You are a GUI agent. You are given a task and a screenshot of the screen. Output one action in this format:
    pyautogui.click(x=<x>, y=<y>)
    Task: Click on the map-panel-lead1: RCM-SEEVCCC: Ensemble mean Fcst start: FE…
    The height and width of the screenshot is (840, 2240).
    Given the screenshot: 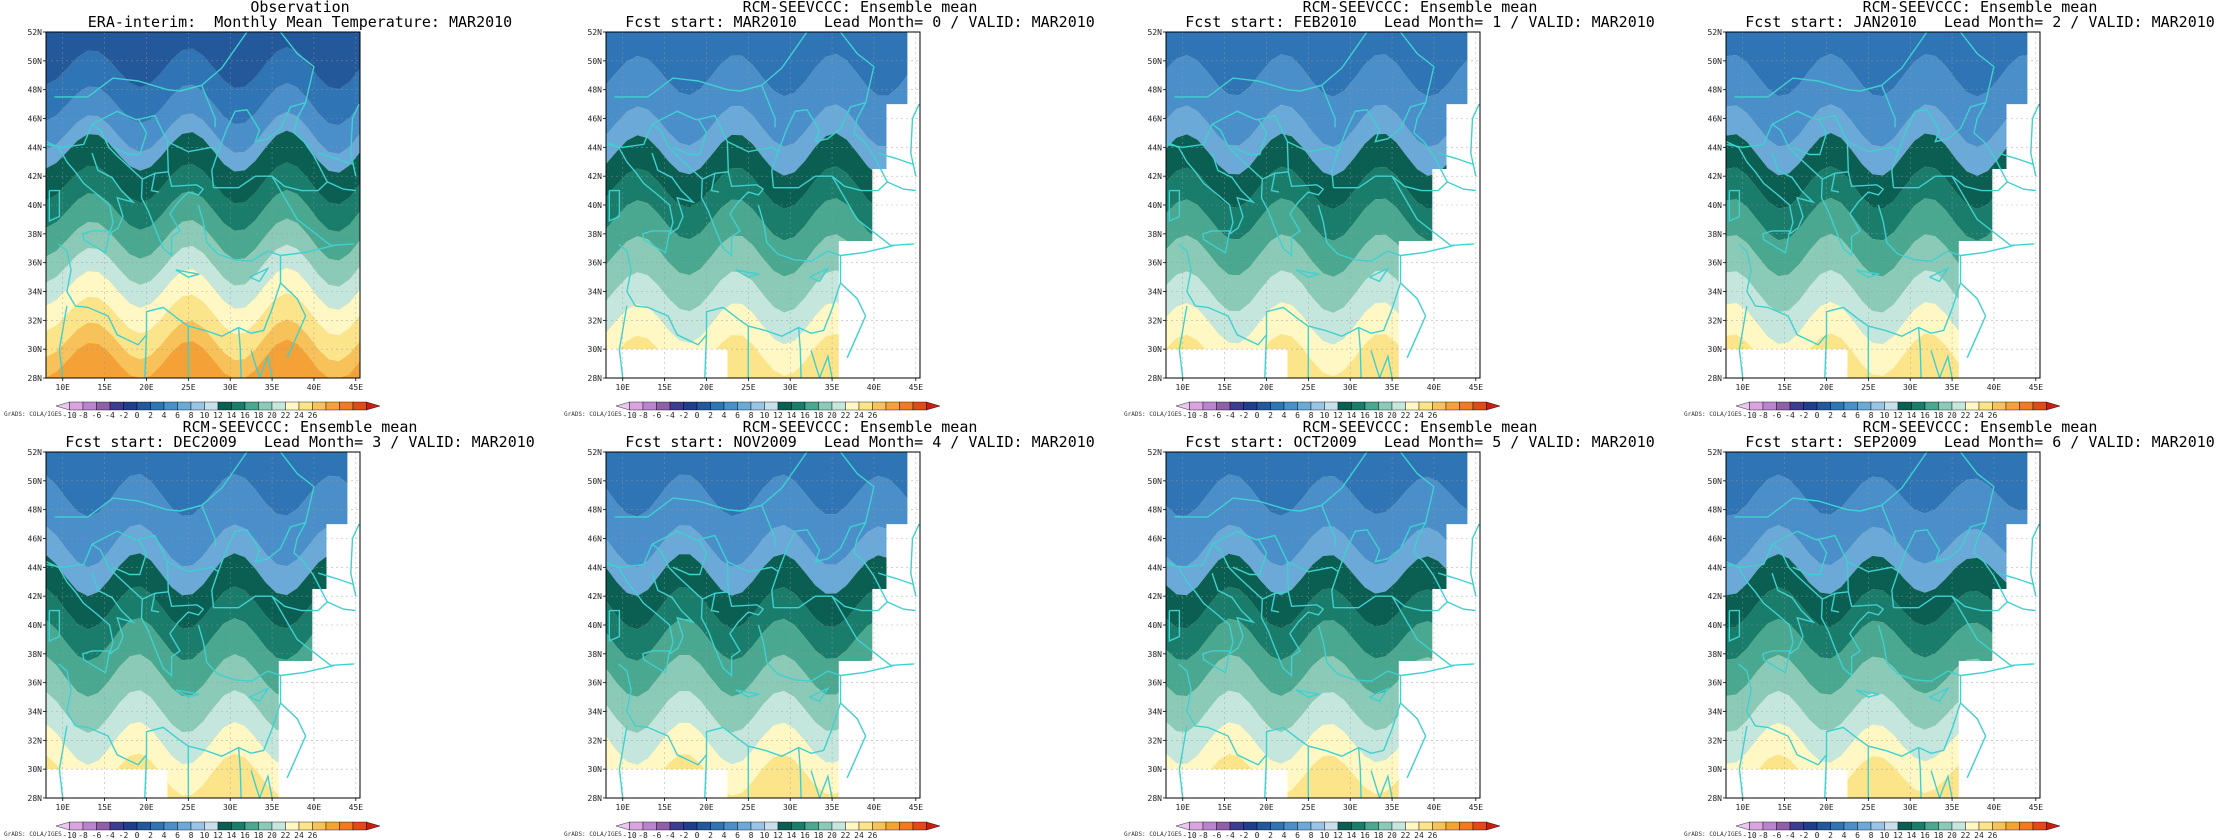 What is the action you would take?
    pyautogui.click(x=1400, y=210)
    